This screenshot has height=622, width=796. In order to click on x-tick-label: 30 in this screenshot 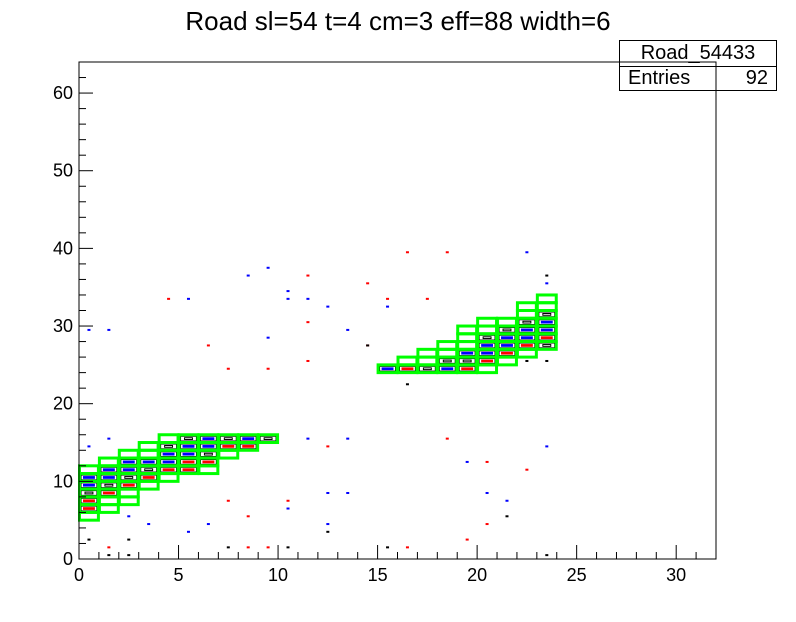, I will do `click(676, 575)`.